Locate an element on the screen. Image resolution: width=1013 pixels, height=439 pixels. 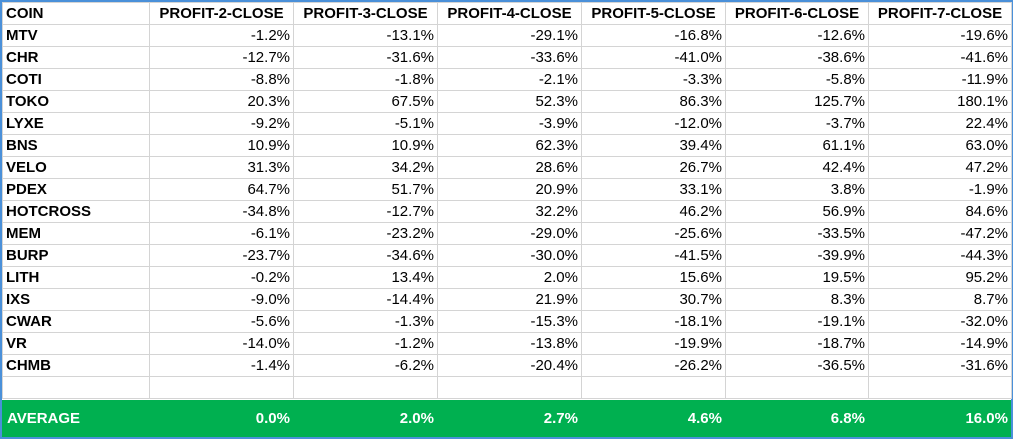
coin-cell: LITH is located at coordinates (76, 277).